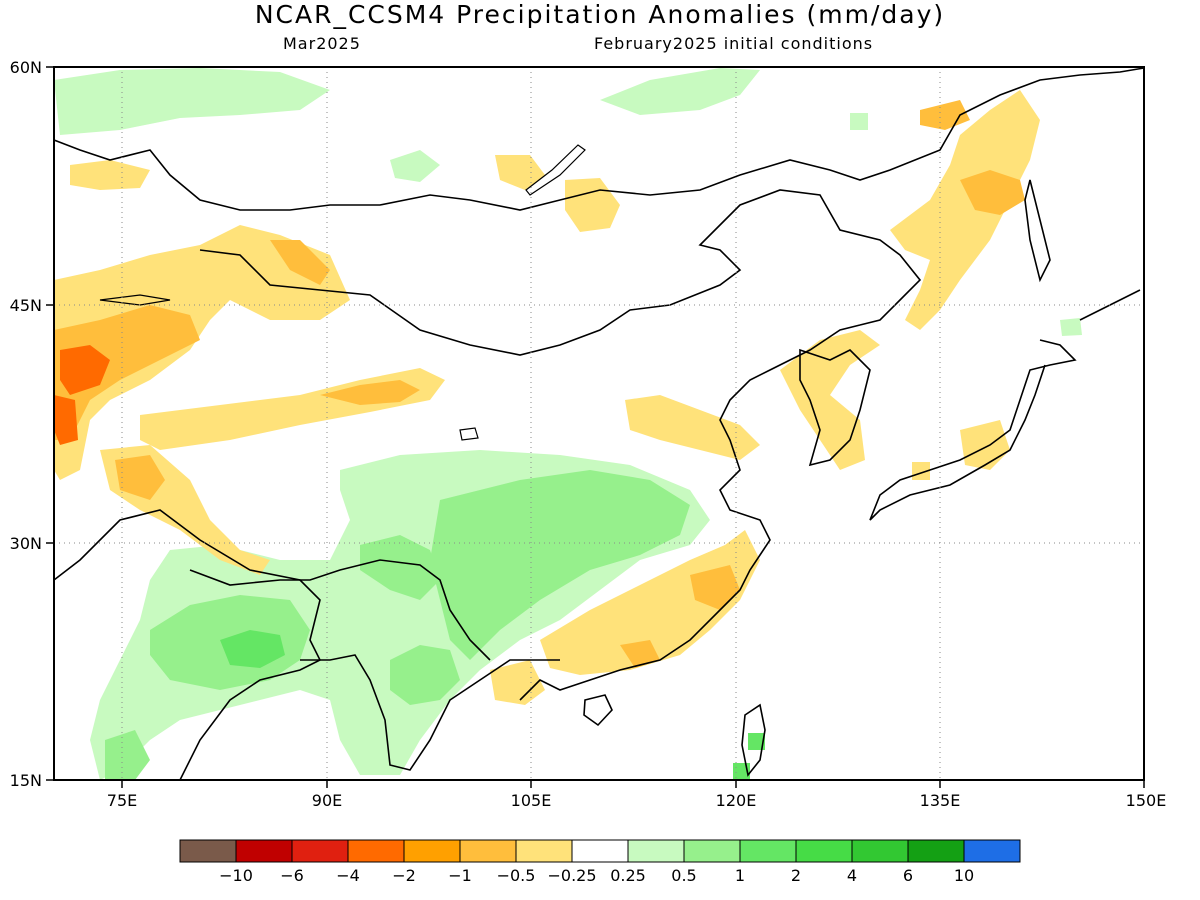 The width and height of the screenshot is (1200, 900). Describe the element at coordinates (26, 424) in the screenshot. I see `lat-axis-labels: 60N 45N 30N 15N` at that location.